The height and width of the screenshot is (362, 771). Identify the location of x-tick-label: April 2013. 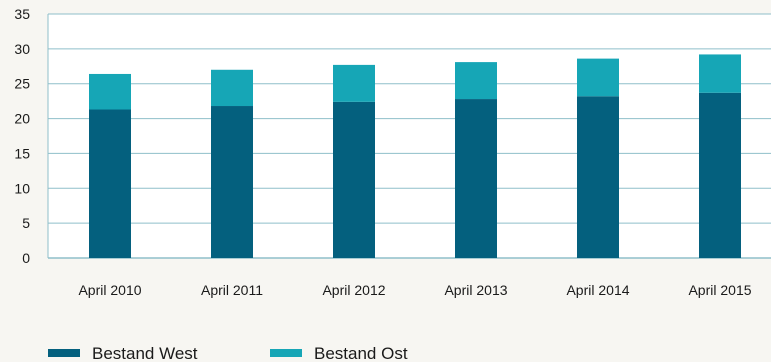
(475, 290).